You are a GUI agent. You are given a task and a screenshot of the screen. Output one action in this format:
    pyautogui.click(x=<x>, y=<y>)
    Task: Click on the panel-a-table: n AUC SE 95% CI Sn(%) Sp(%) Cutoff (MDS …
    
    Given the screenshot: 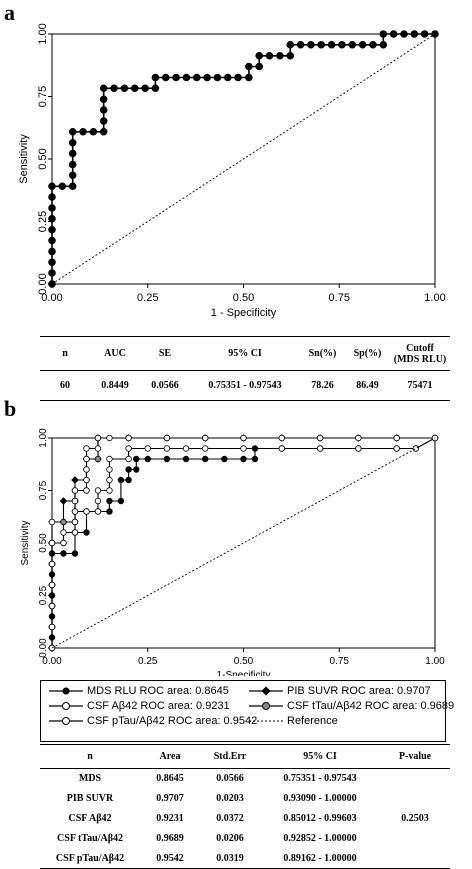 What is the action you would take?
    pyautogui.click(x=245, y=368)
    